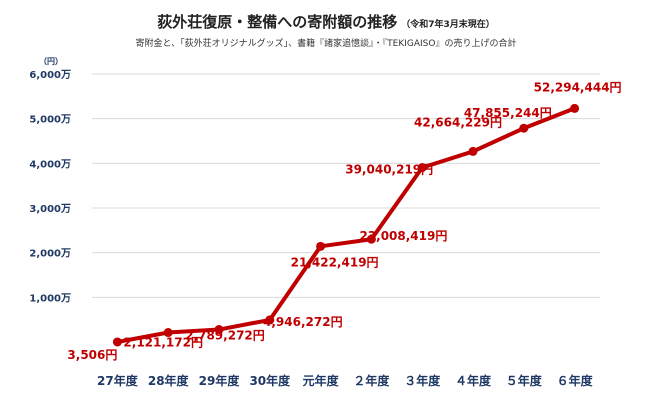 Image resolution: width=652 pixels, height=413 pixels. Describe the element at coordinates (50, 298) in the screenshot. I see `y-tick-label: 1,000万` at that location.